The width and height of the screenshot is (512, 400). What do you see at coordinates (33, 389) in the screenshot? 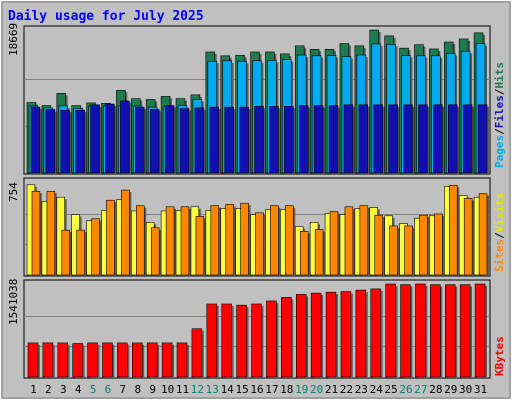
I see `day-label-1: 1` at bounding box center [33, 389].